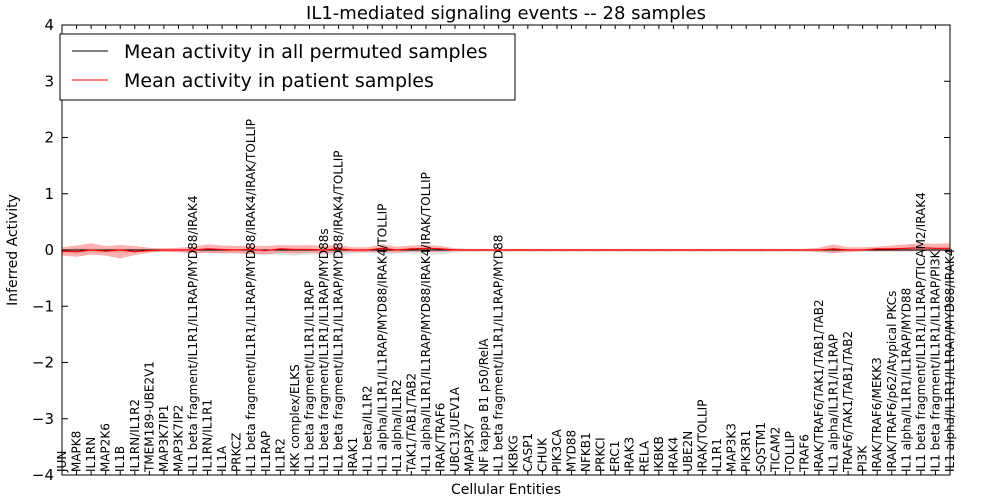 This screenshot has width=1000, height=500. What do you see at coordinates (601, 454) in the screenshot?
I see `x-category-label: PRKCI` at bounding box center [601, 454].